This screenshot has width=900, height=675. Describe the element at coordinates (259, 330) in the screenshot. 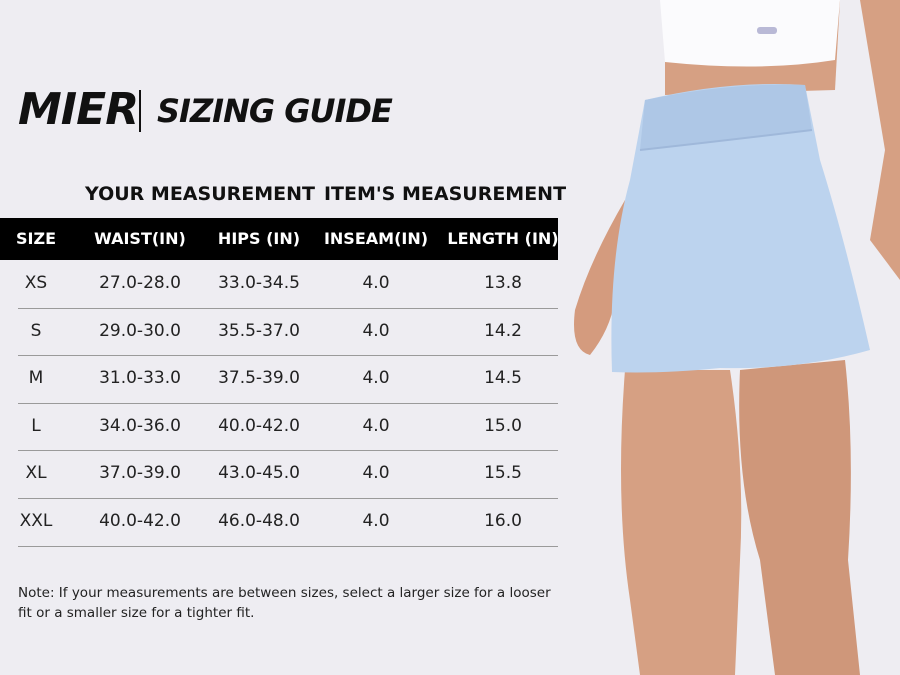

I see `table-cell: 35.5-37.0` at that location.